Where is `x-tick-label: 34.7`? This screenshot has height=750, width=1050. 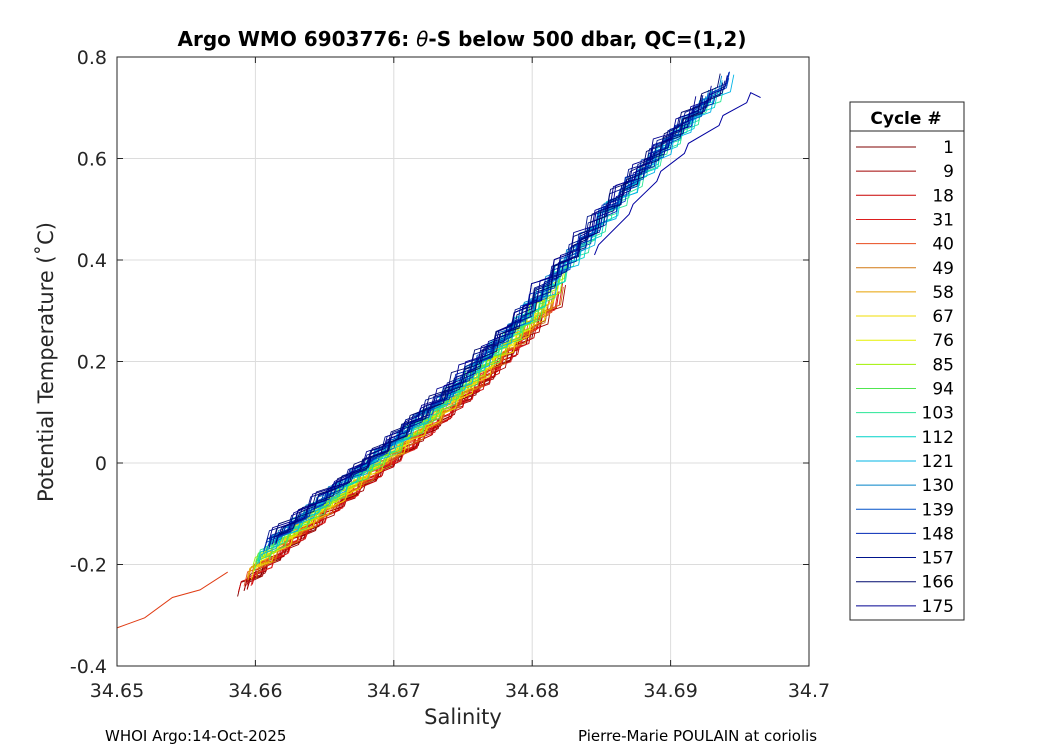 x-tick-label: 34.7 is located at coordinates (809, 691).